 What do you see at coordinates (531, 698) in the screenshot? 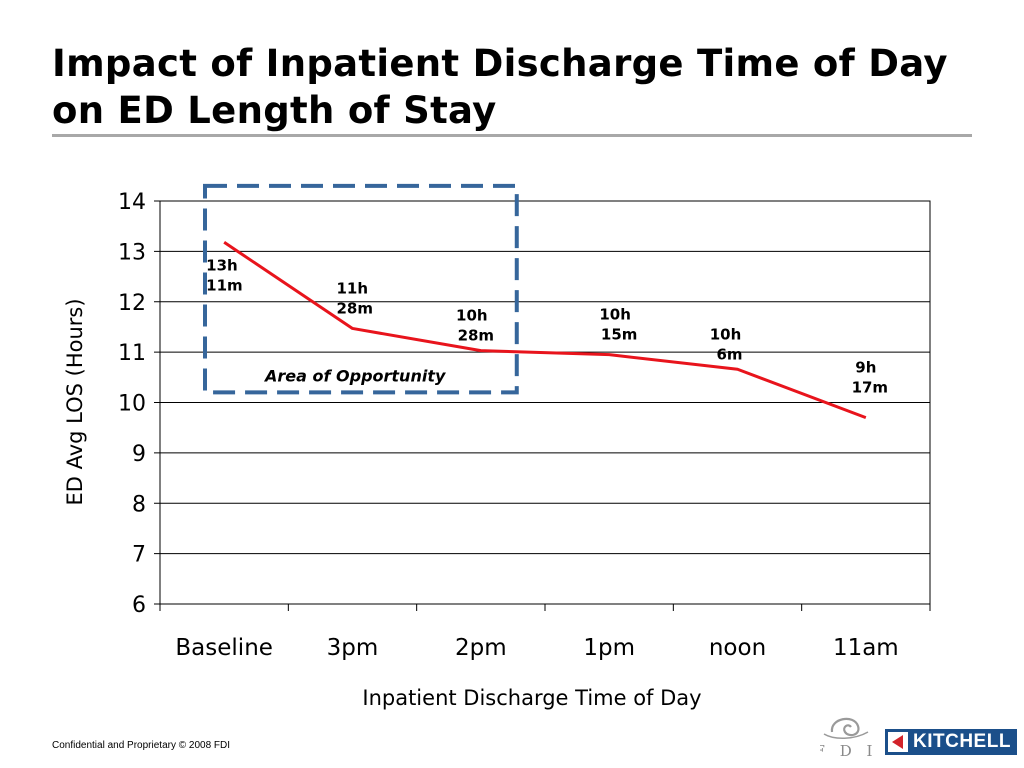
I see `x-axis-title: Inpatient Discharge Time of Day` at bounding box center [531, 698].